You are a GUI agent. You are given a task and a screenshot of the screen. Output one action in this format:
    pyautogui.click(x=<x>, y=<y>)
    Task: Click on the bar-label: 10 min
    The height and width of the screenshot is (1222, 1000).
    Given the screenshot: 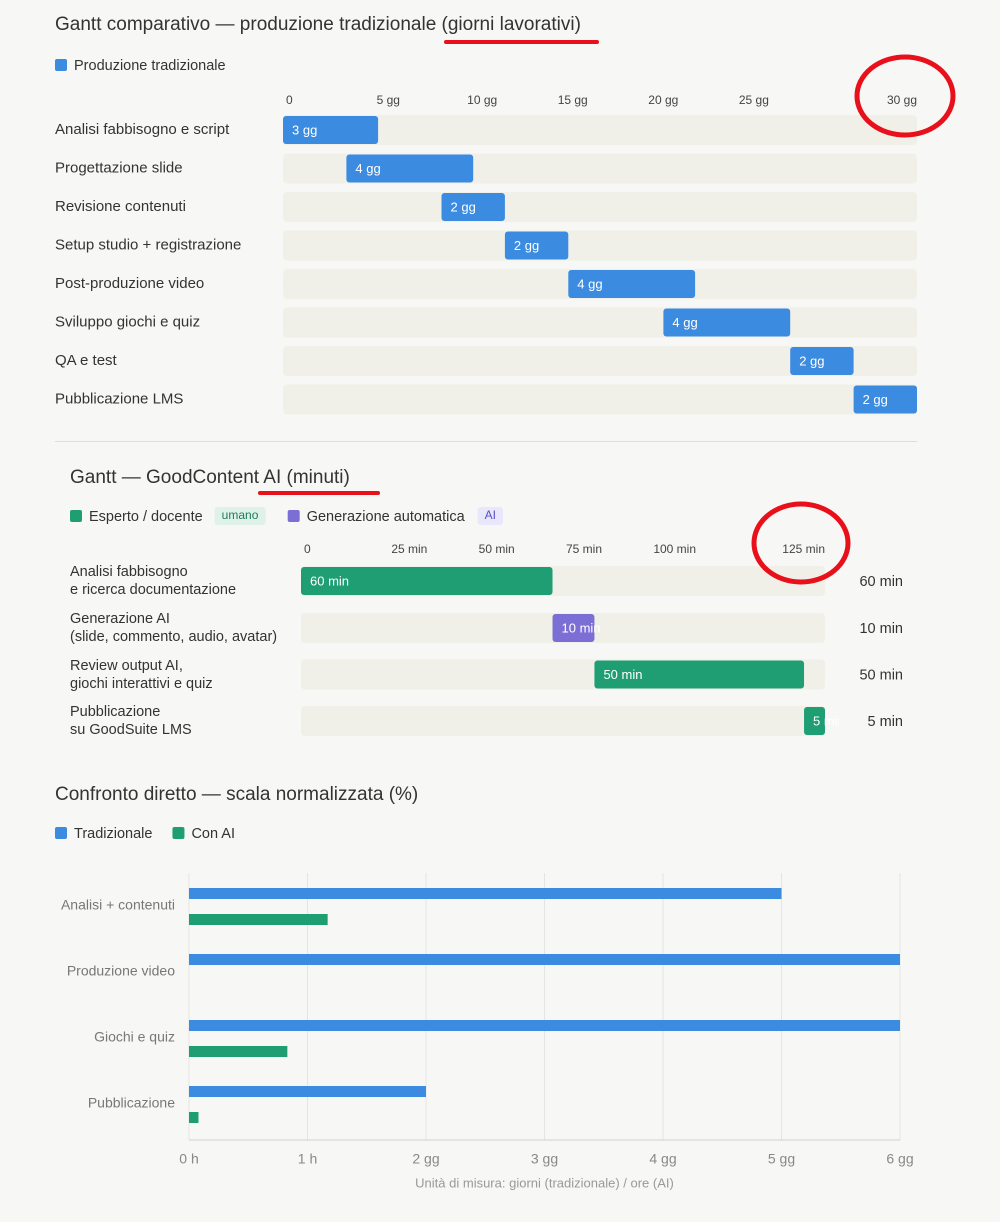 What is the action you would take?
    pyautogui.click(x=581, y=627)
    